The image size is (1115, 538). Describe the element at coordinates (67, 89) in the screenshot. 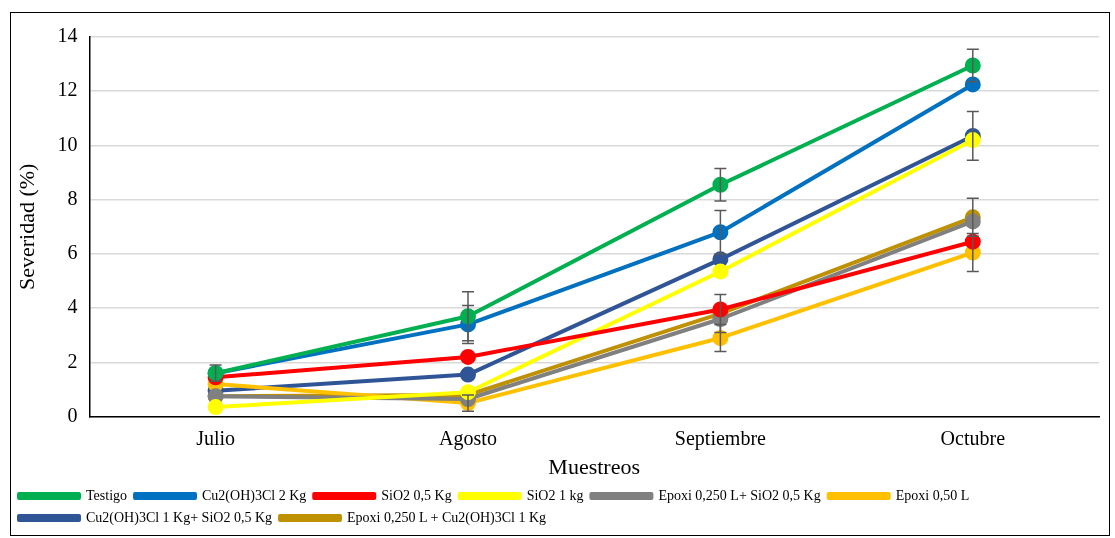

I see `y-tick-label: 12` at that location.